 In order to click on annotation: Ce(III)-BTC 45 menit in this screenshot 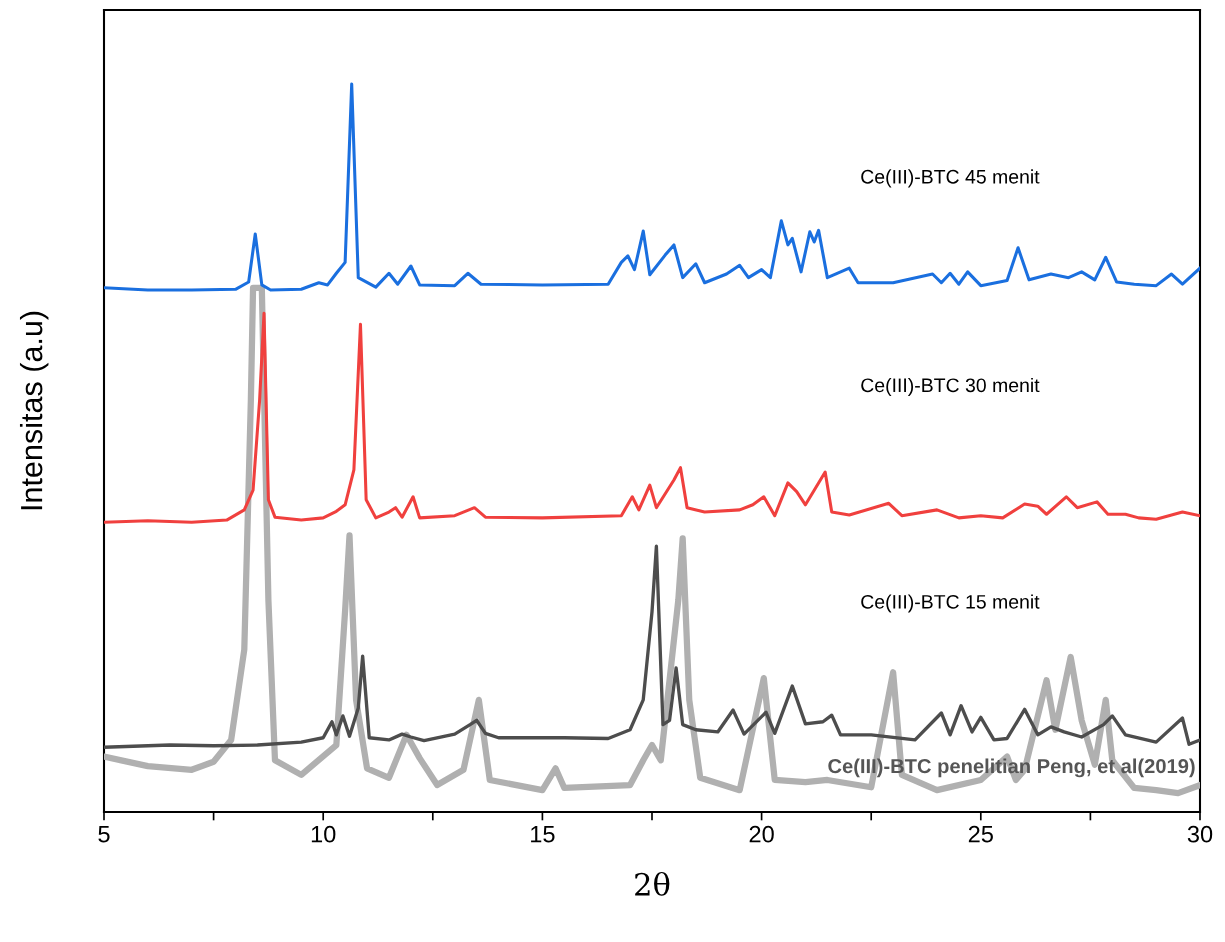, I will do `click(950, 178)`.